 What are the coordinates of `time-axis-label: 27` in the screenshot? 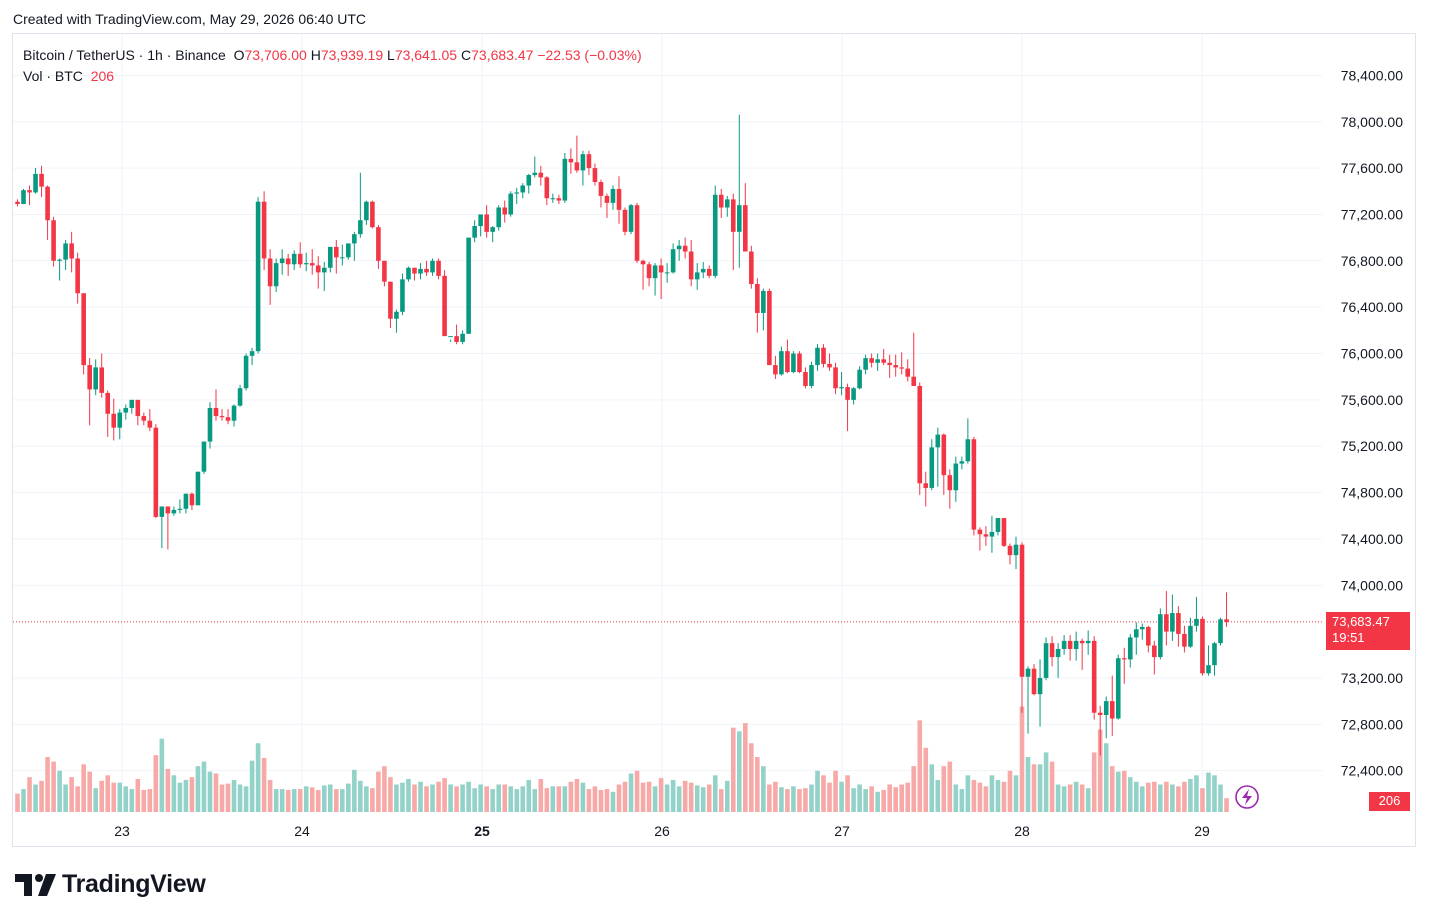 It's located at (842, 831).